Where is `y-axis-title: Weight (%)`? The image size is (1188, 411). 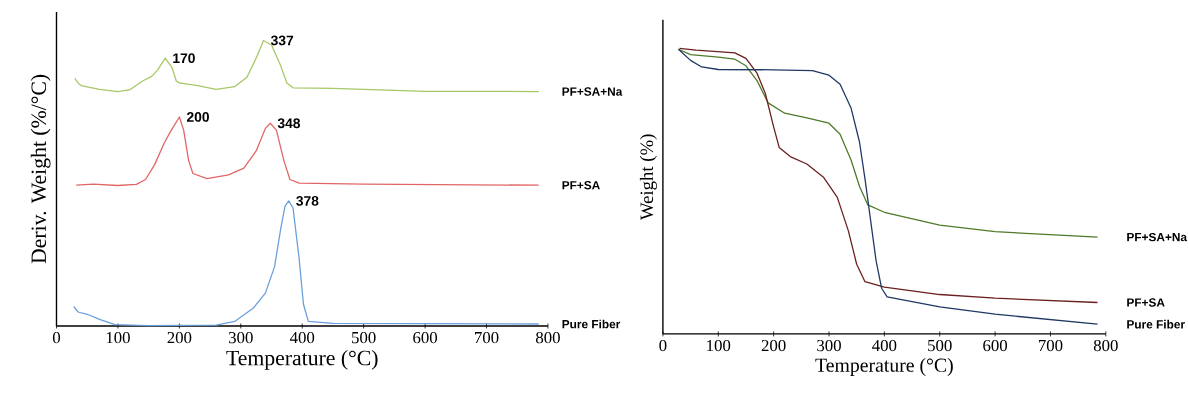
y-axis-title: Weight (%) is located at coordinates (648, 177).